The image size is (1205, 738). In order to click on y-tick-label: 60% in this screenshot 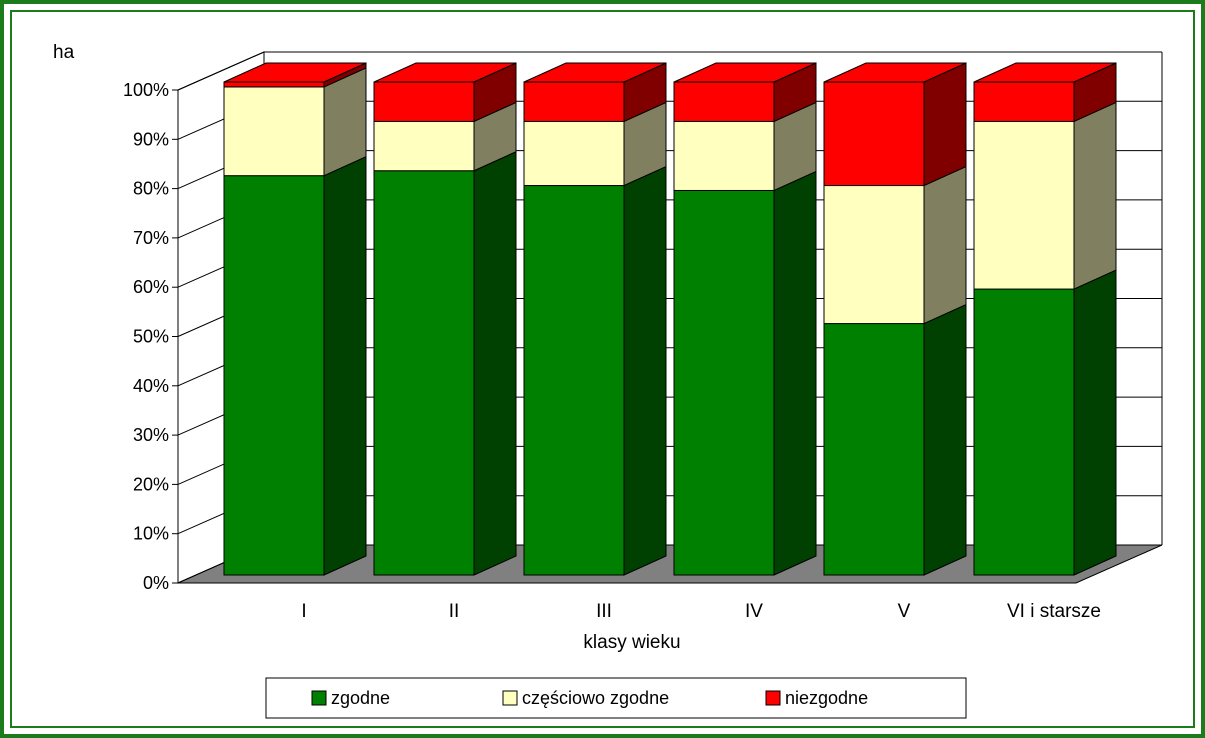, I will do `click(151, 287)`.